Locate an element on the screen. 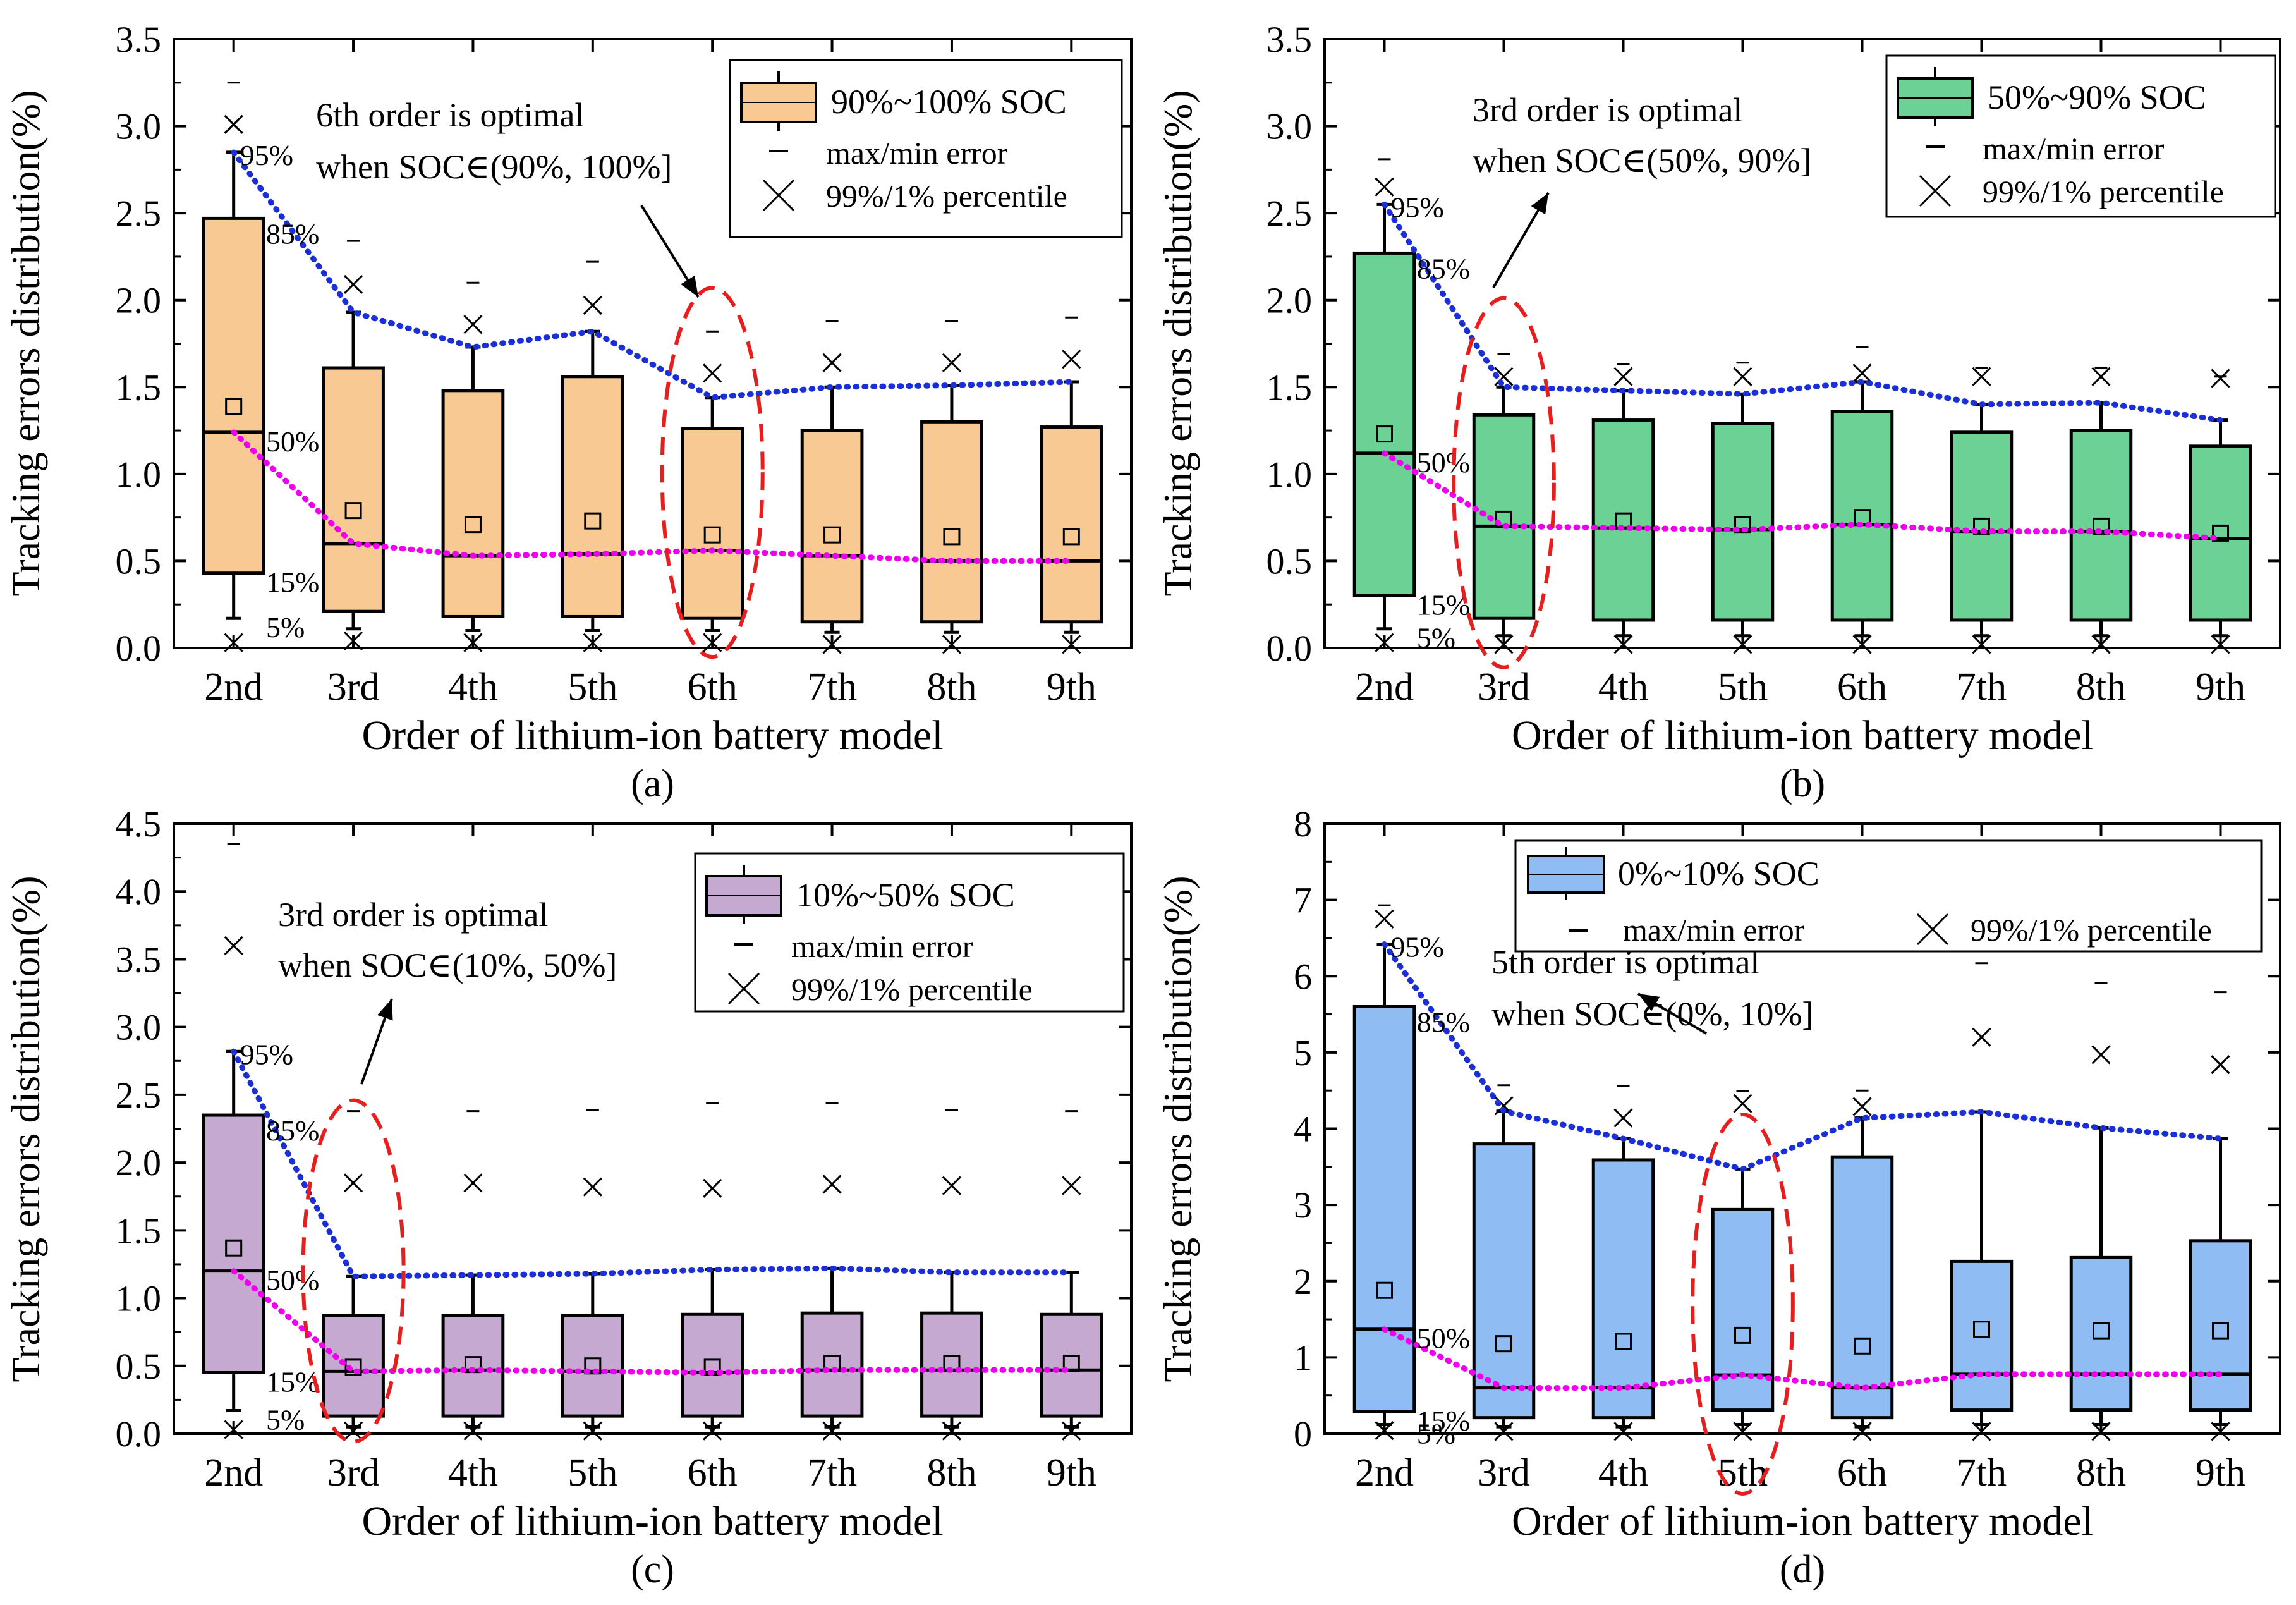  annotation-line1: 3rd order is optimal is located at coordinates (413, 915).